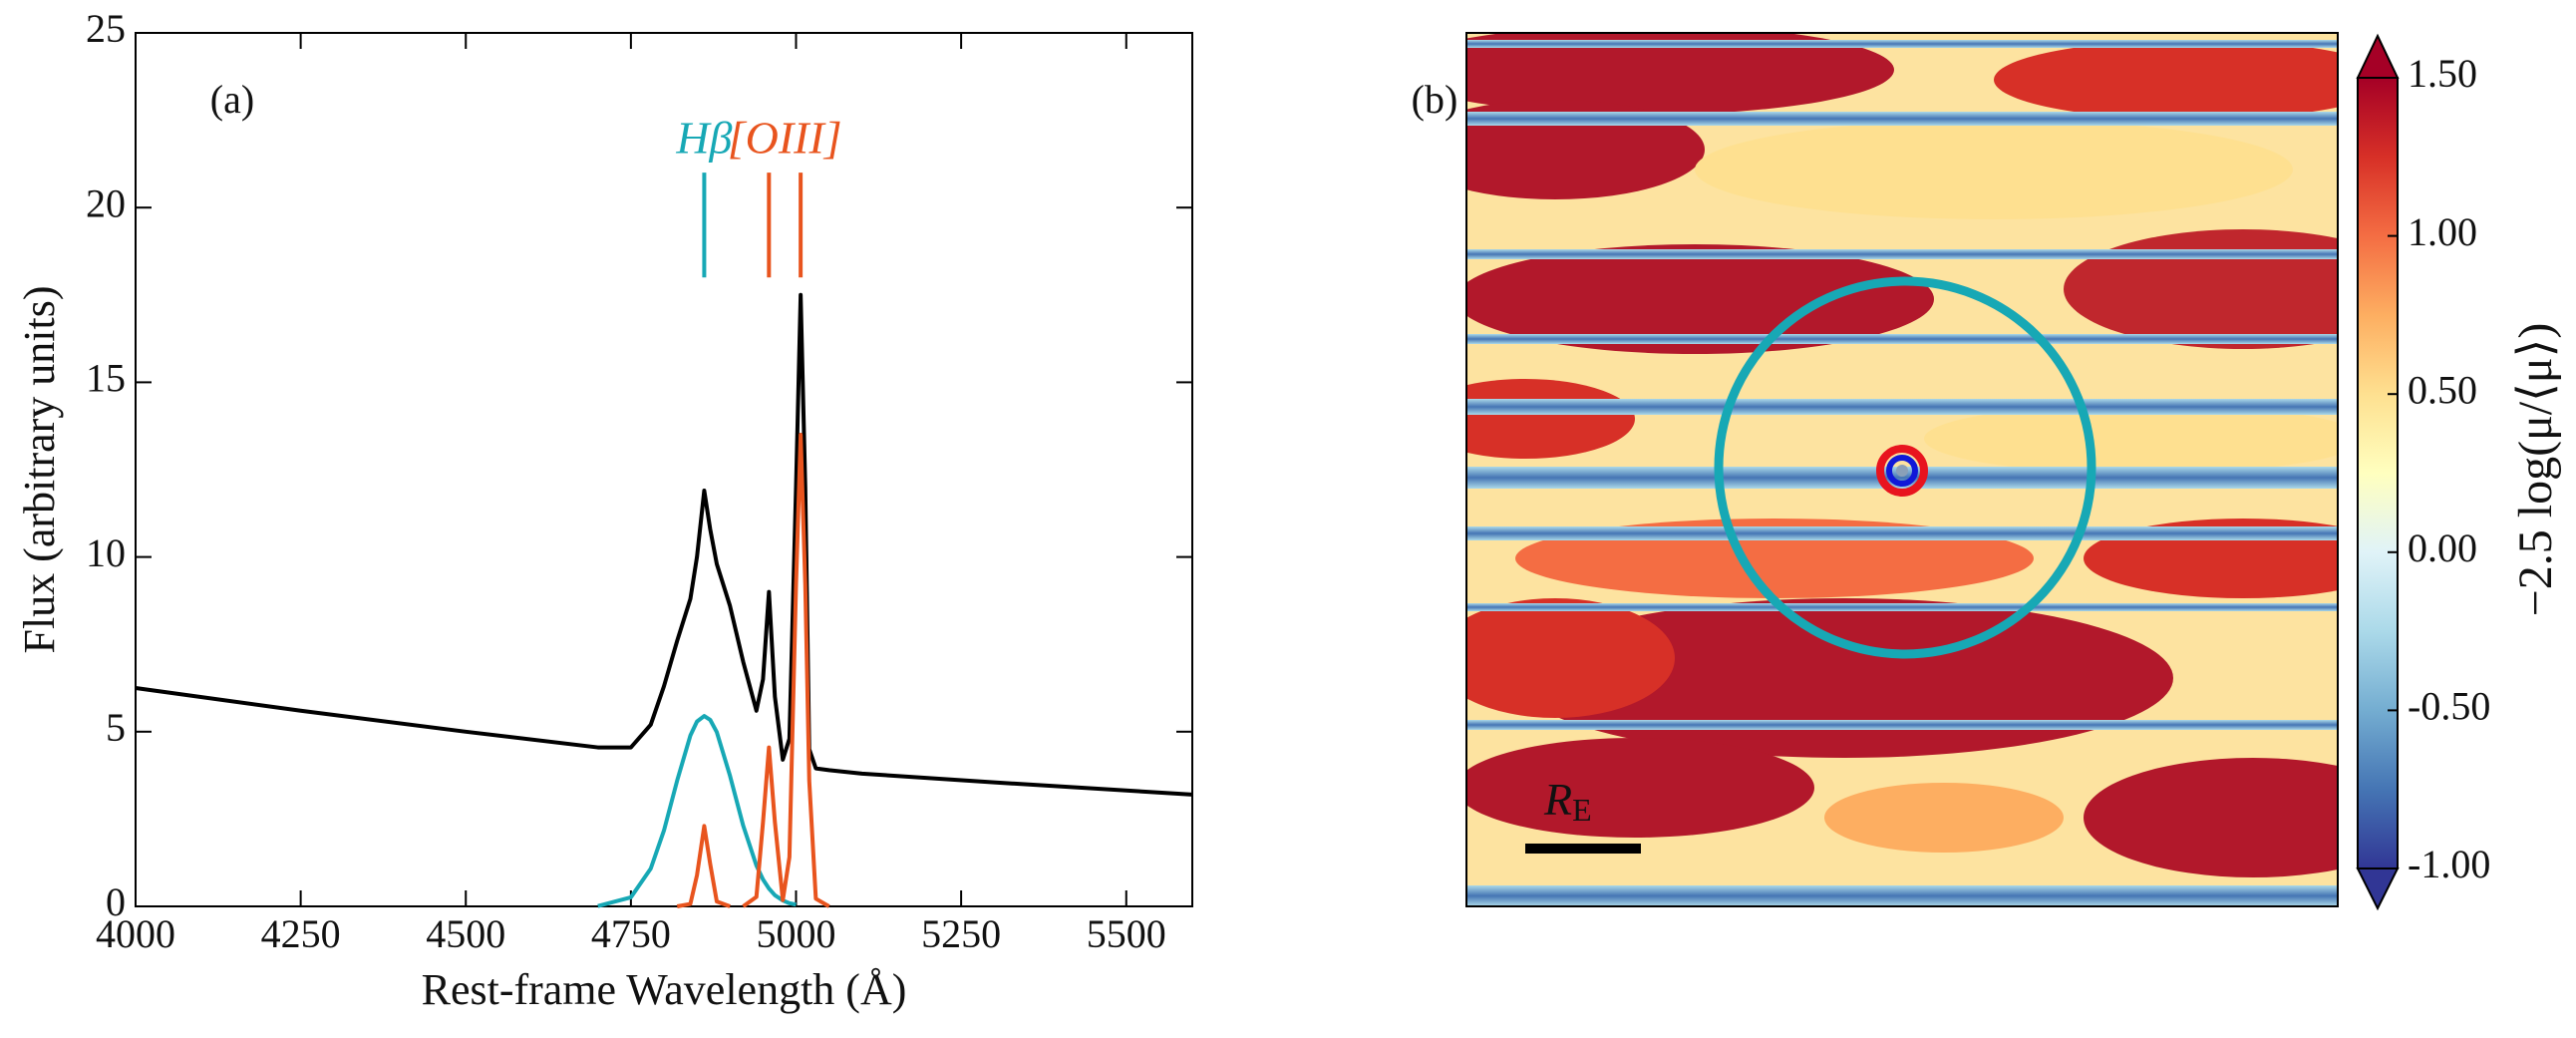 The image size is (2576, 1038). Describe the element at coordinates (2449, 706) in the screenshot. I see `colorbar-tick-label: -0.50` at that location.